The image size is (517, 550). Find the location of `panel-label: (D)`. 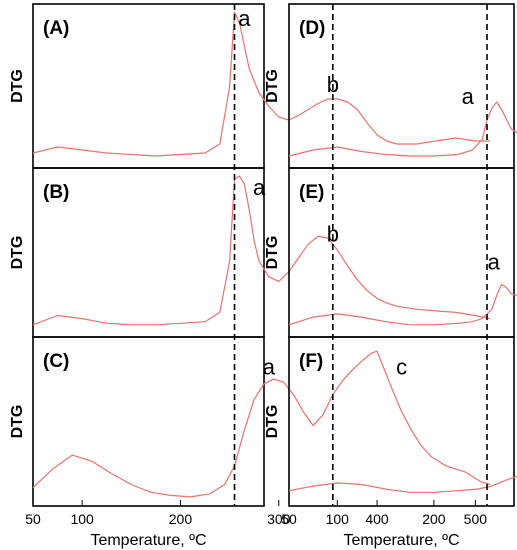

panel-label: (D) is located at coordinates (312, 28).